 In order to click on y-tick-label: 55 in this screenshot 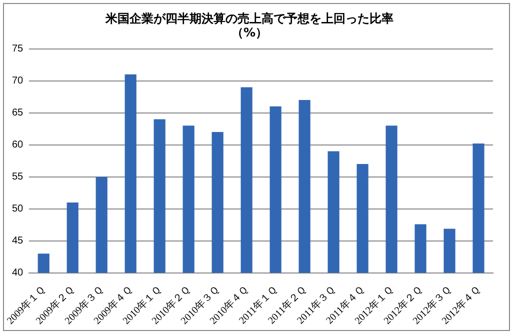, I will do `click(18, 177)`.